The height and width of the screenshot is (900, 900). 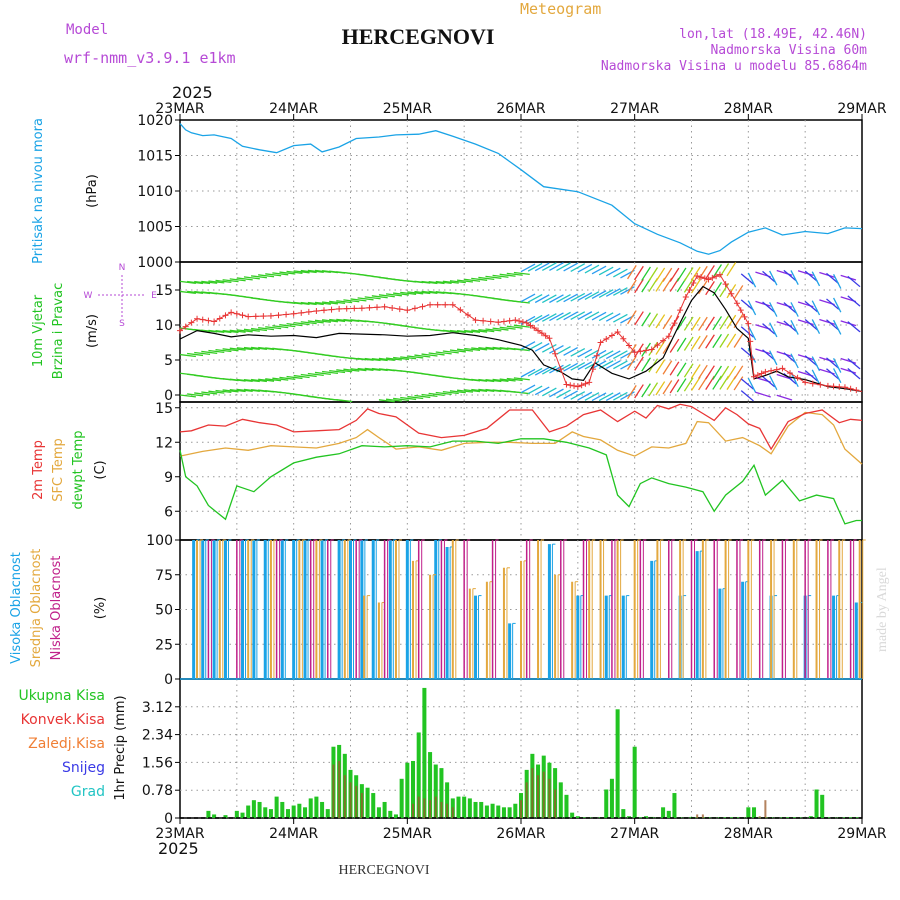 I want to click on pressure-unit-label: (hPa), so click(x=92, y=191).